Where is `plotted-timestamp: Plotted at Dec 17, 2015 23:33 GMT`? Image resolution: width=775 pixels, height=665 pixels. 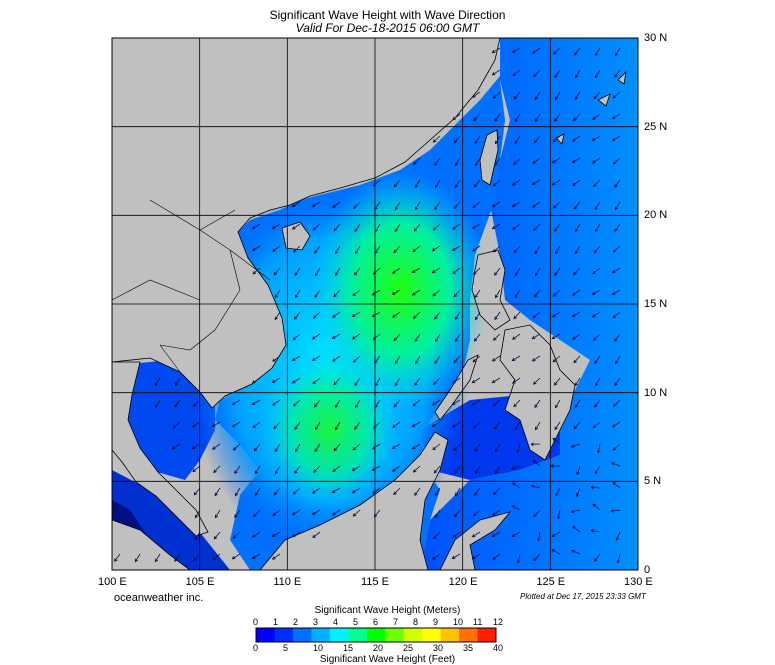 plotted-timestamp: Plotted at Dec 17, 2015 23:33 GMT is located at coordinates (583, 596).